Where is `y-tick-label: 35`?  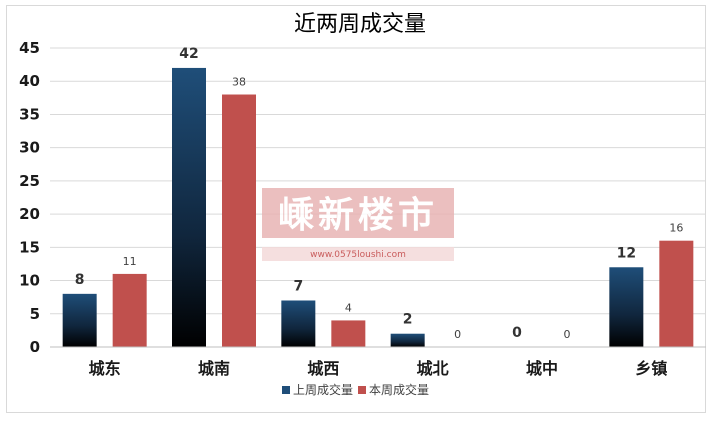
y-tick-label: 35 is located at coordinates (29, 114).